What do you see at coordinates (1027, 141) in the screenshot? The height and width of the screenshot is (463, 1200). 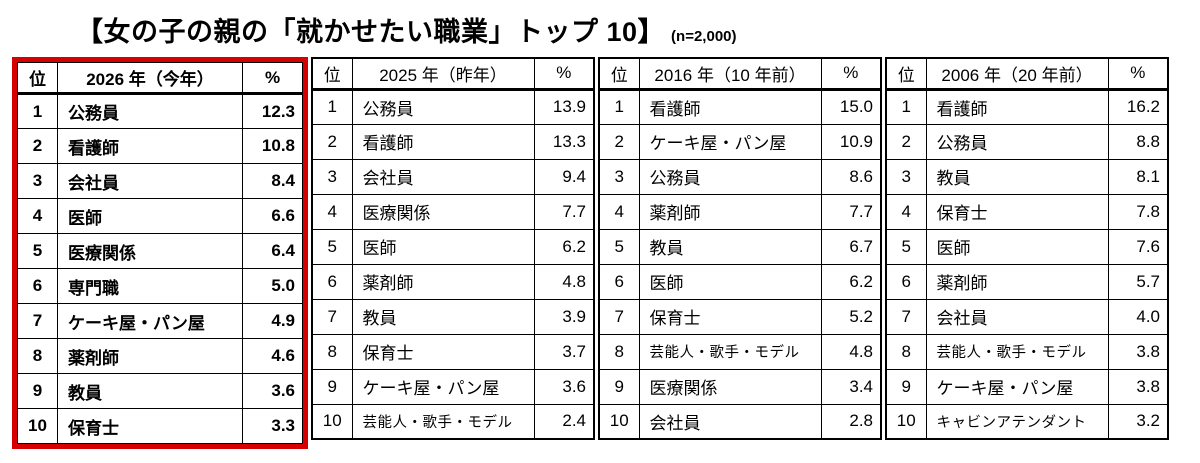 I see `table-row: 2 公務員 8.8` at bounding box center [1027, 141].